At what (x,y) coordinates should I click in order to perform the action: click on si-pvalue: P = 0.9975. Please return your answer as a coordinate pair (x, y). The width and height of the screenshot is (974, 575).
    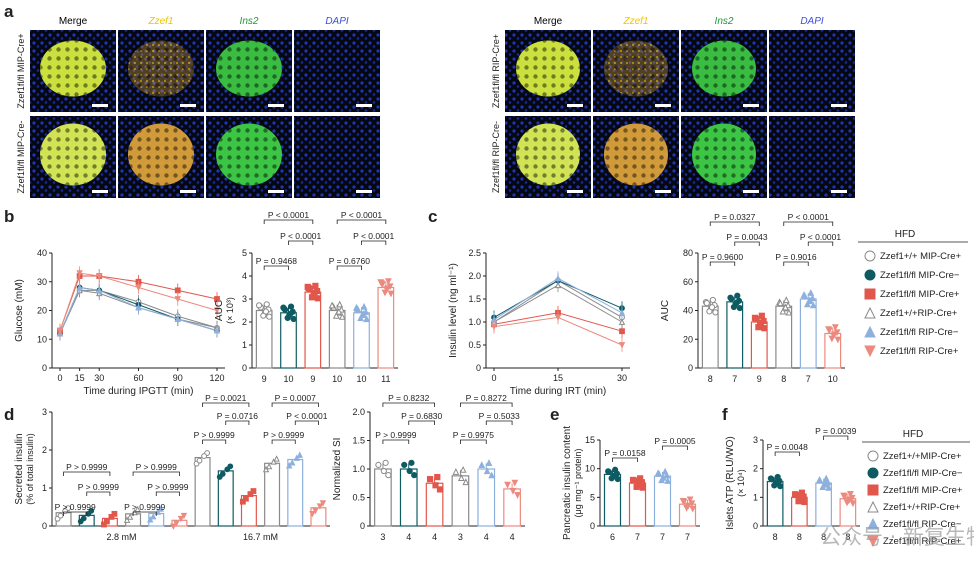
    Looking at the image, I should click on (473, 435).